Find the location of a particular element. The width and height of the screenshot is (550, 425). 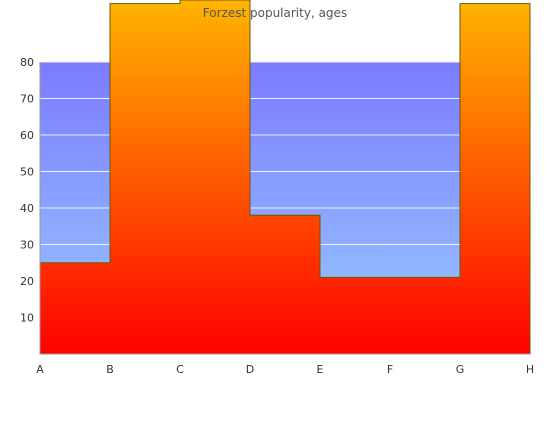

x-tick-label: D is located at coordinates (250, 369).